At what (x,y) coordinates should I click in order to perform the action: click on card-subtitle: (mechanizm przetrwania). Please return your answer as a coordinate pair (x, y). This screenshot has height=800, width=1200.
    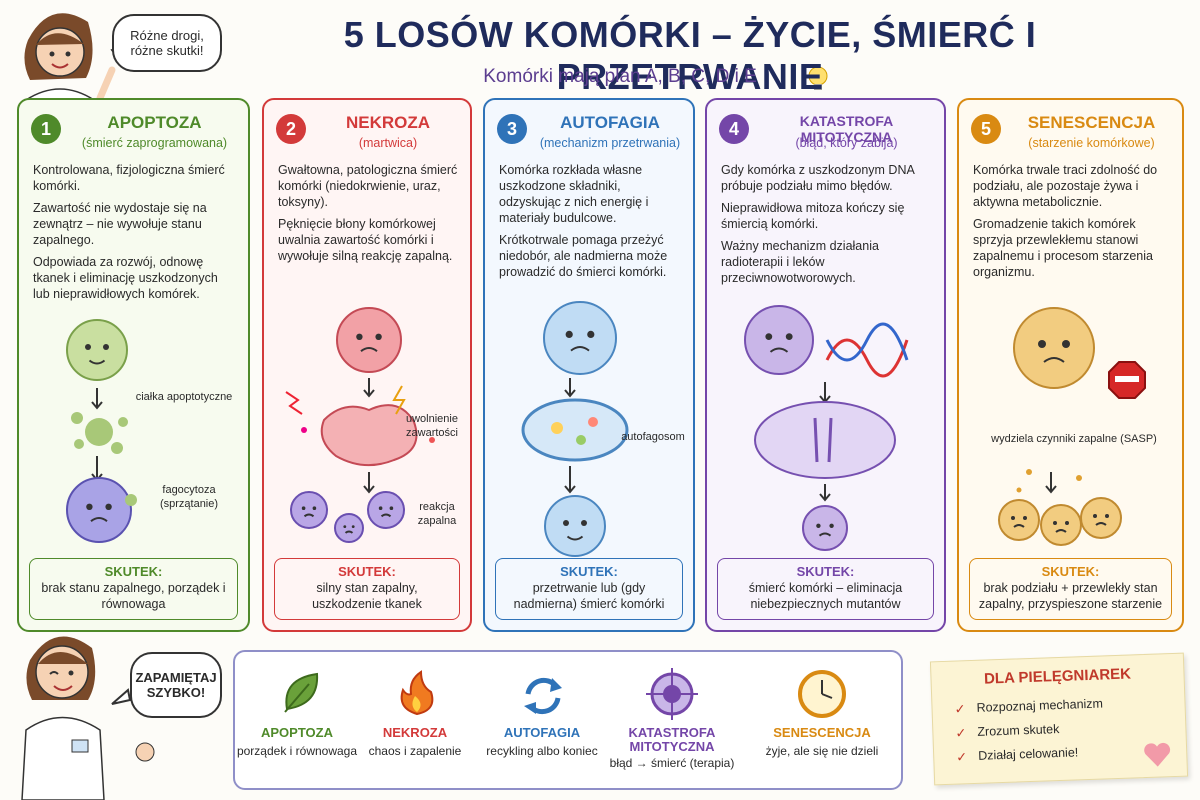
    Looking at the image, I should click on (610, 143).